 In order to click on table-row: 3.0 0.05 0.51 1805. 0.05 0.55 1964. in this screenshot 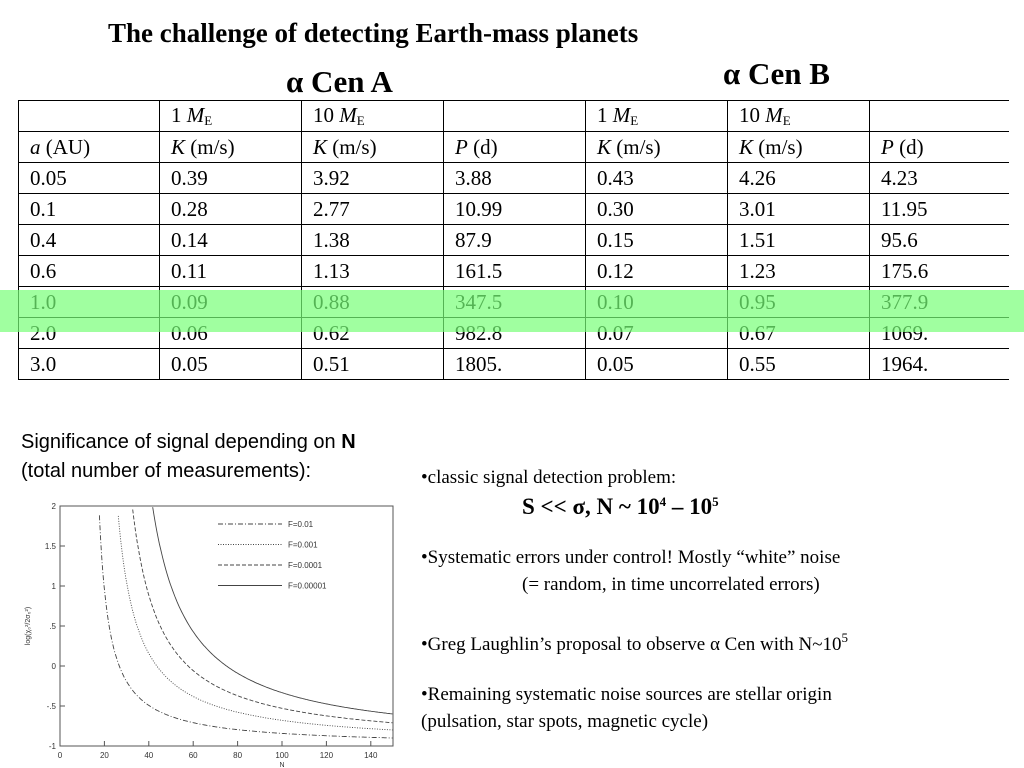, I will do `click(513, 364)`.